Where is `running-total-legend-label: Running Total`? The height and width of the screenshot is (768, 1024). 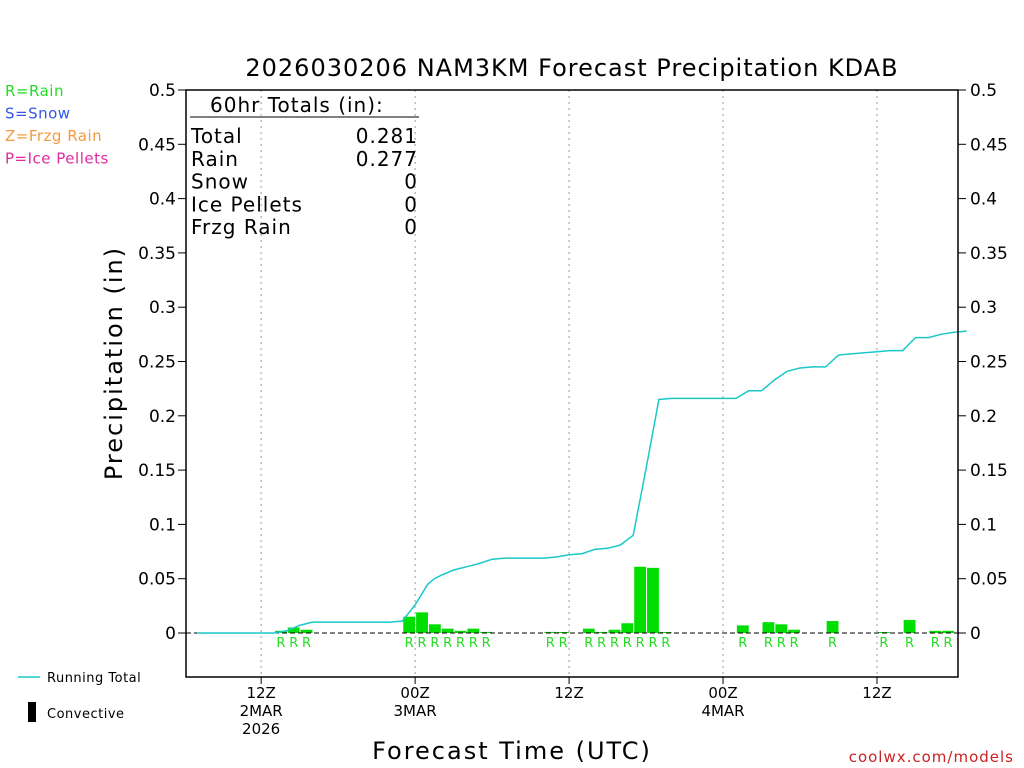
running-total-legend-label: Running Total is located at coordinates (94, 678).